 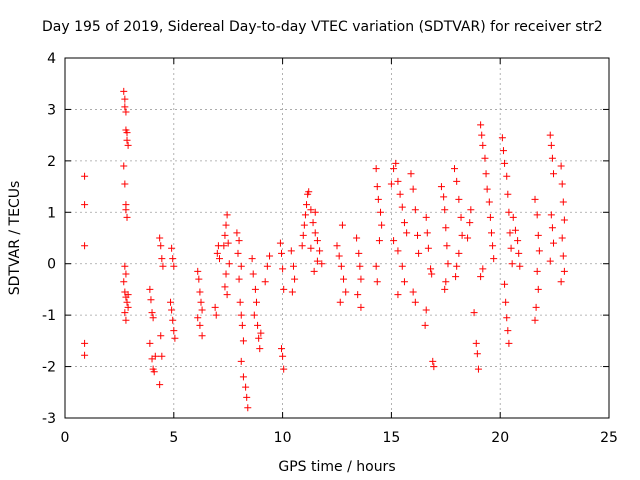 I want to click on y-tick-label: -1, so click(x=49, y=316).